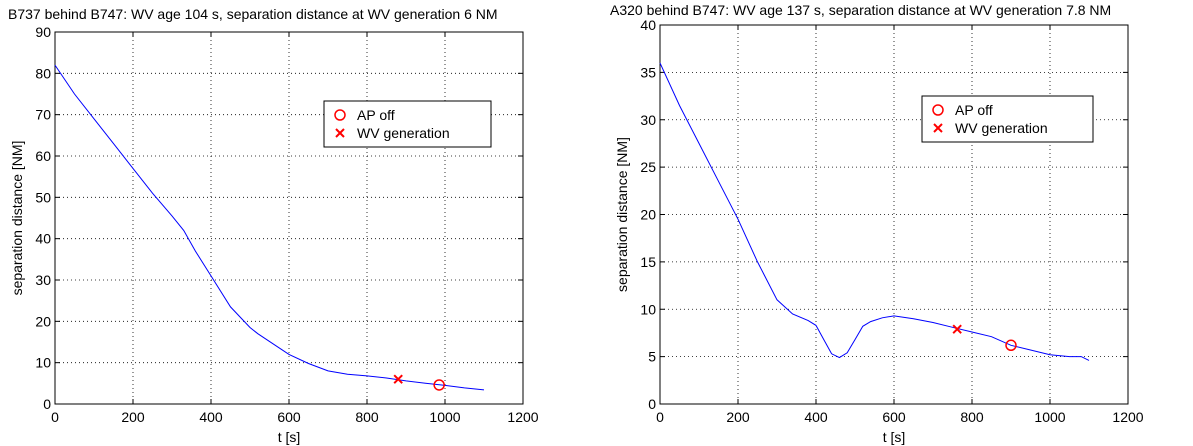  I want to click on y-tick-label: 80, so click(43, 73).